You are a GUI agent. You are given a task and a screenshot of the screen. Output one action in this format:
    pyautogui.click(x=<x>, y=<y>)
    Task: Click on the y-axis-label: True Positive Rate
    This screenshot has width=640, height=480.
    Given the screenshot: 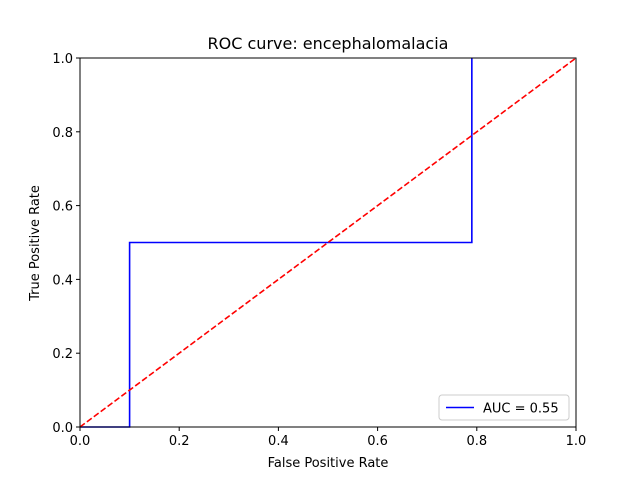 What is the action you would take?
    pyautogui.click(x=35, y=243)
    